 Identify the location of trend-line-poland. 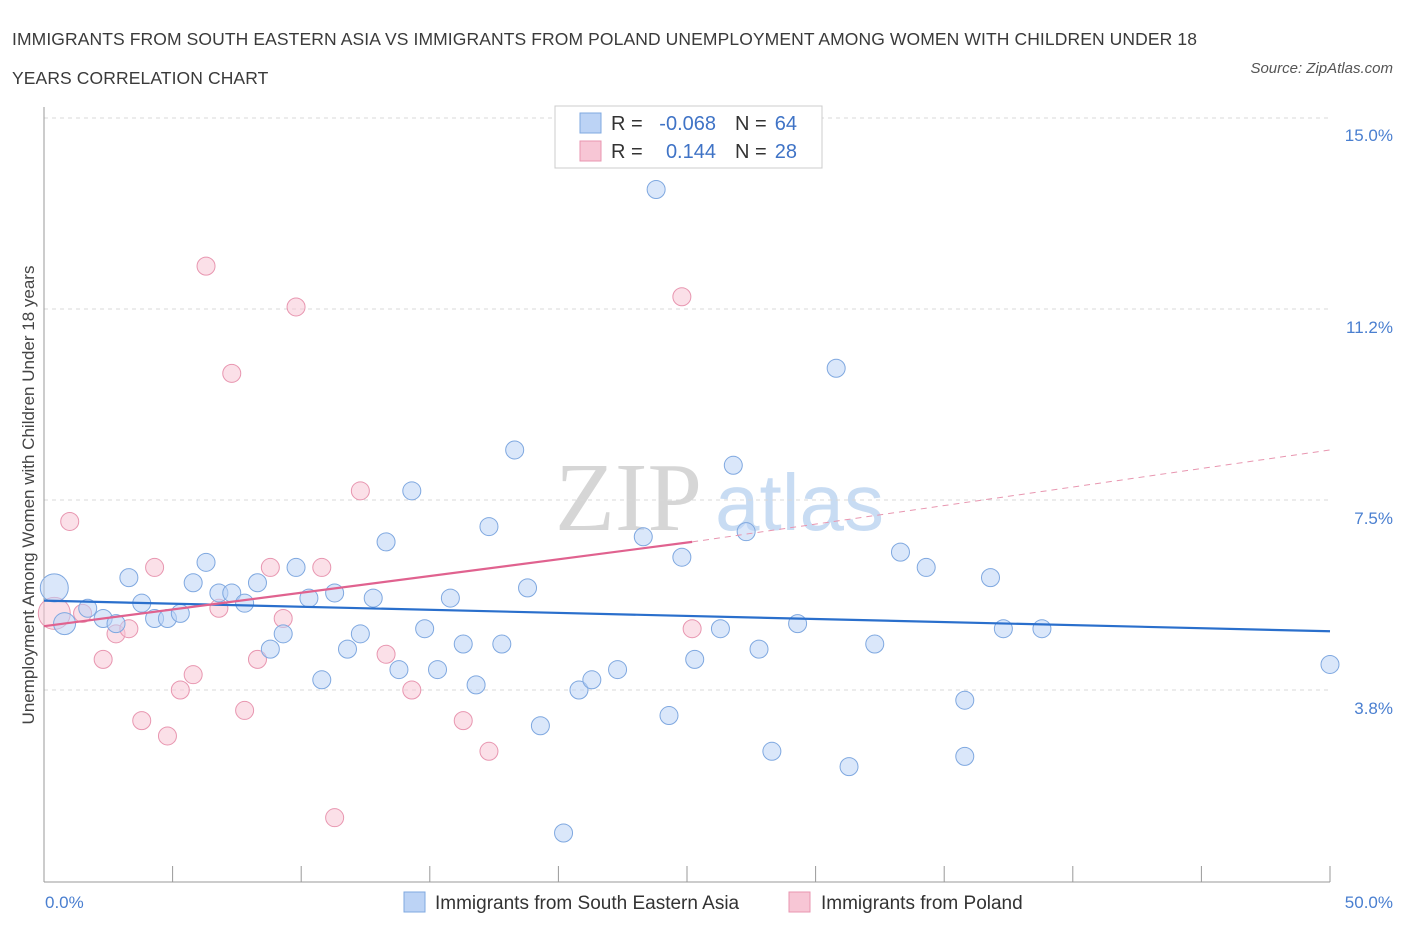
(368, 584).